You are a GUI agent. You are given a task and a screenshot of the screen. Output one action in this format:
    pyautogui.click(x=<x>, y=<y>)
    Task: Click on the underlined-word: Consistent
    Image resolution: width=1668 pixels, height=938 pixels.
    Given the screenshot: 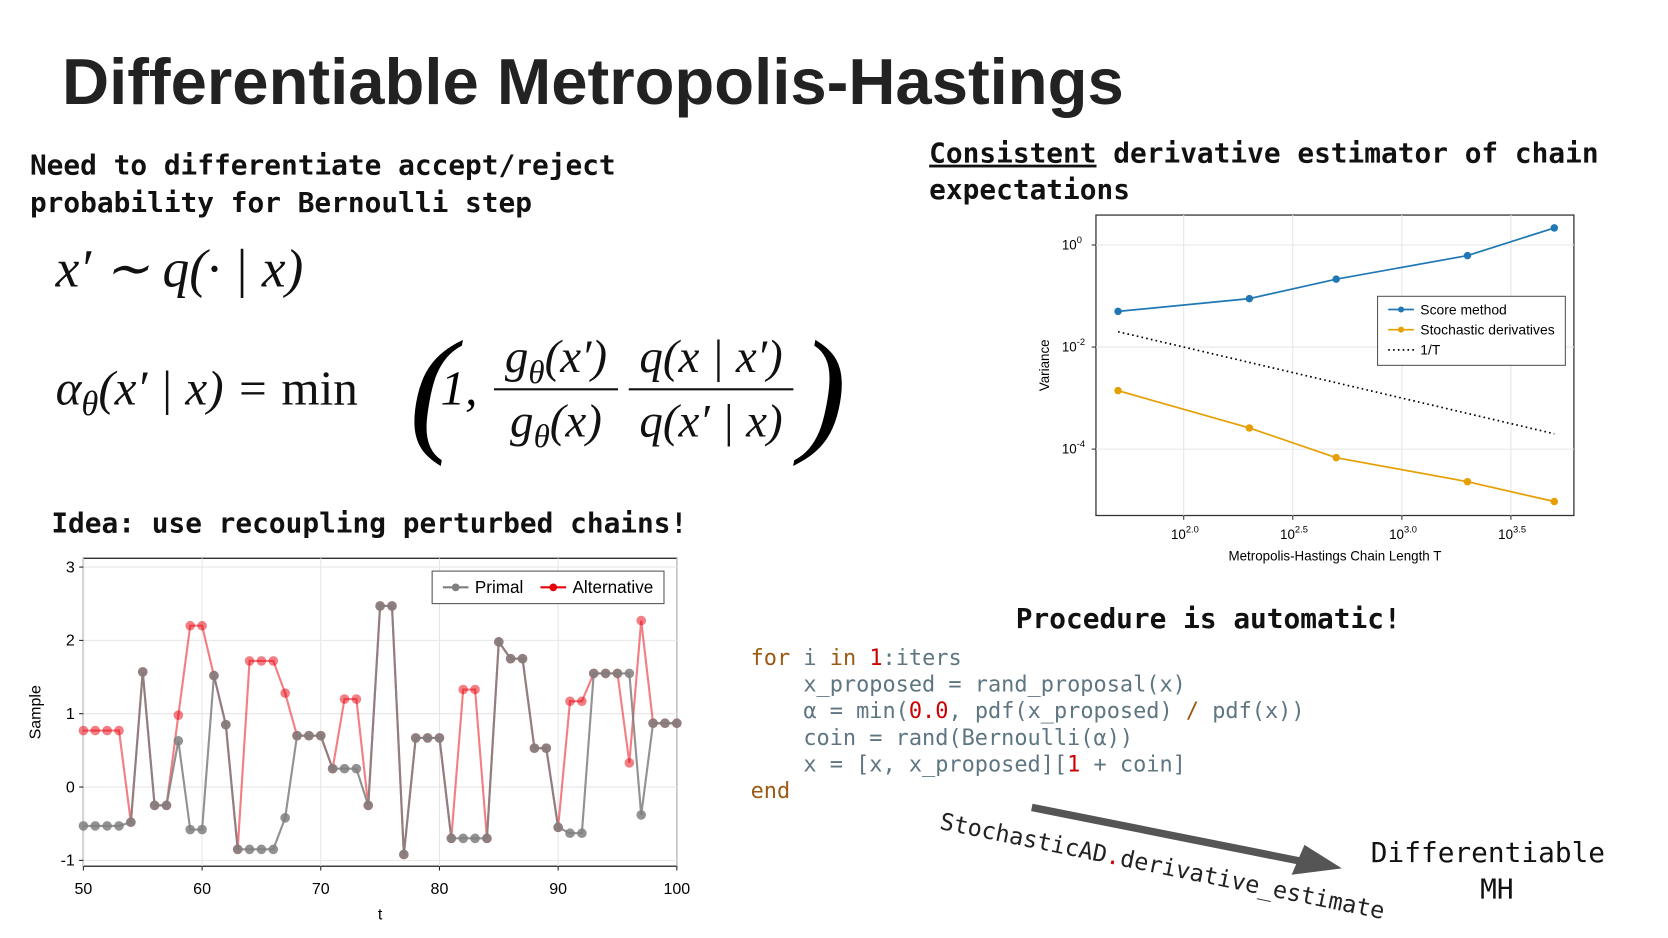 What is the action you would take?
    pyautogui.click(x=1012, y=153)
    